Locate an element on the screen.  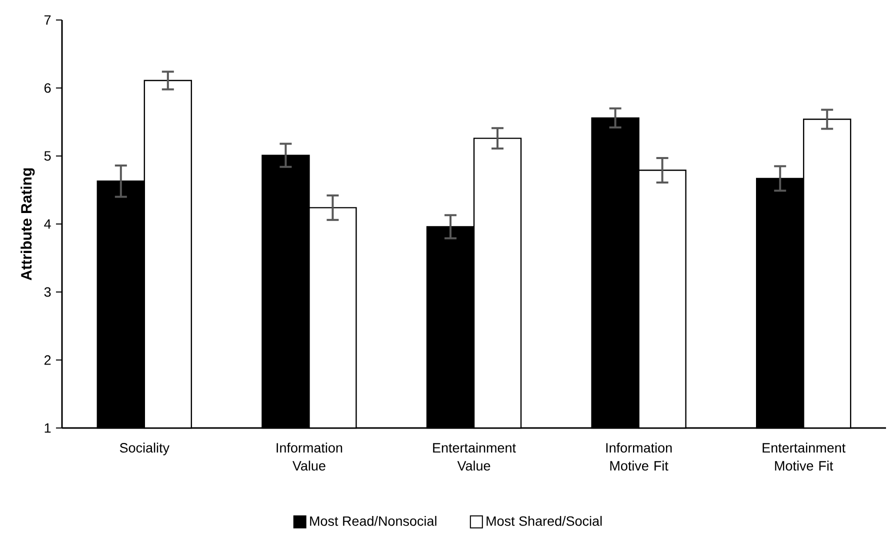
legend-label: Most Read/Nonsocial is located at coordinates (373, 521).